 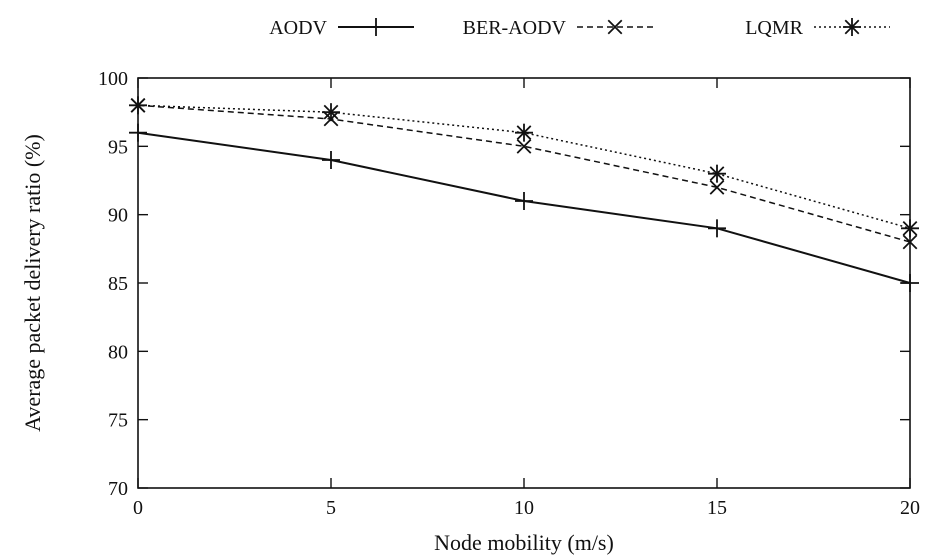 What do you see at coordinates (138, 508) in the screenshot?
I see `x-tick-label: 0` at bounding box center [138, 508].